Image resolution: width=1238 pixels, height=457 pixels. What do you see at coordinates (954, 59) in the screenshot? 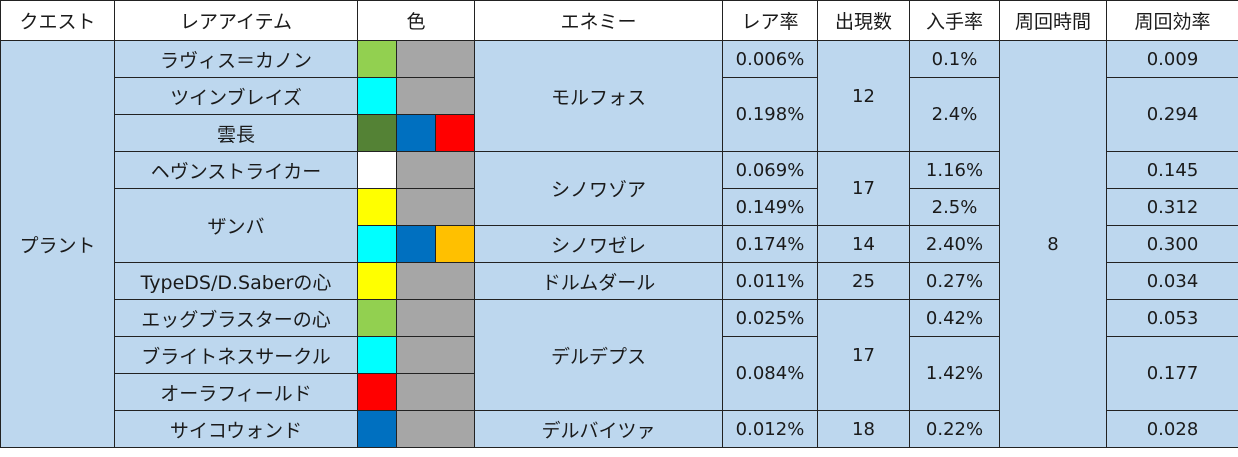
I see `obtain-rate: 0.1%` at bounding box center [954, 59].